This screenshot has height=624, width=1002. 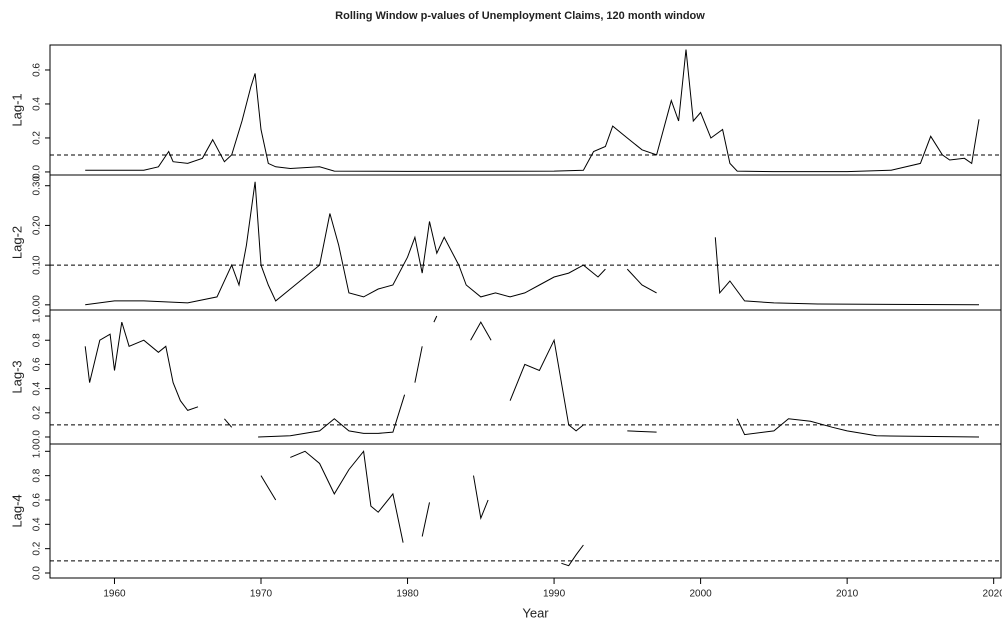 I want to click on x-tick-label: 2010, so click(x=847, y=594).